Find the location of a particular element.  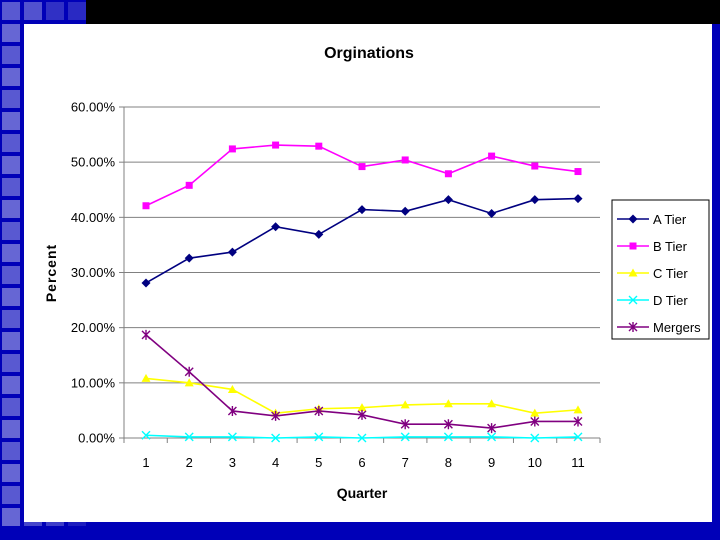

series-d-tier is located at coordinates (362, 436).